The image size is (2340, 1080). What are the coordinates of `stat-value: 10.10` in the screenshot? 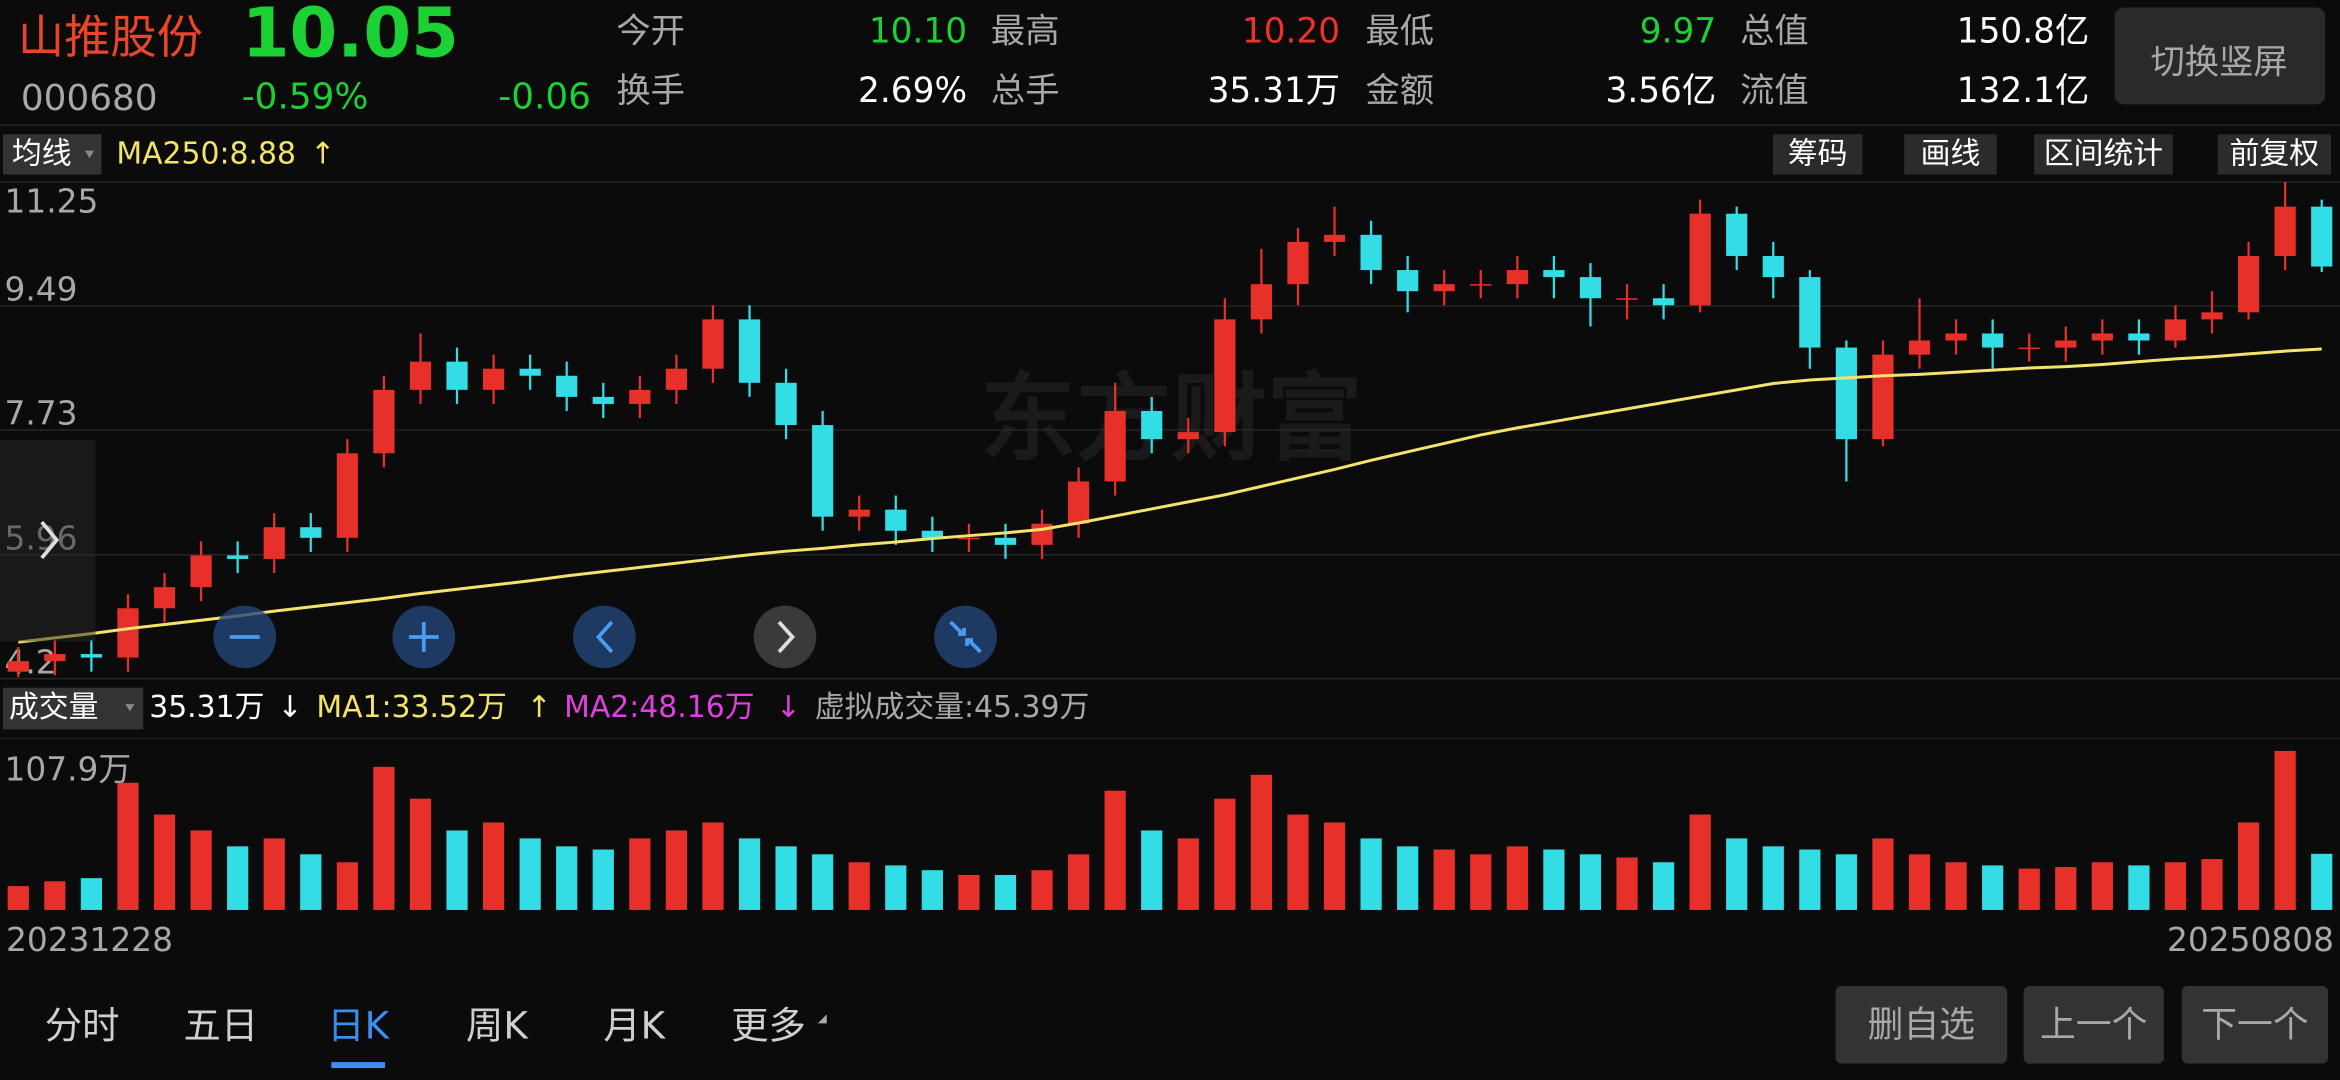 It's located at (918, 31).